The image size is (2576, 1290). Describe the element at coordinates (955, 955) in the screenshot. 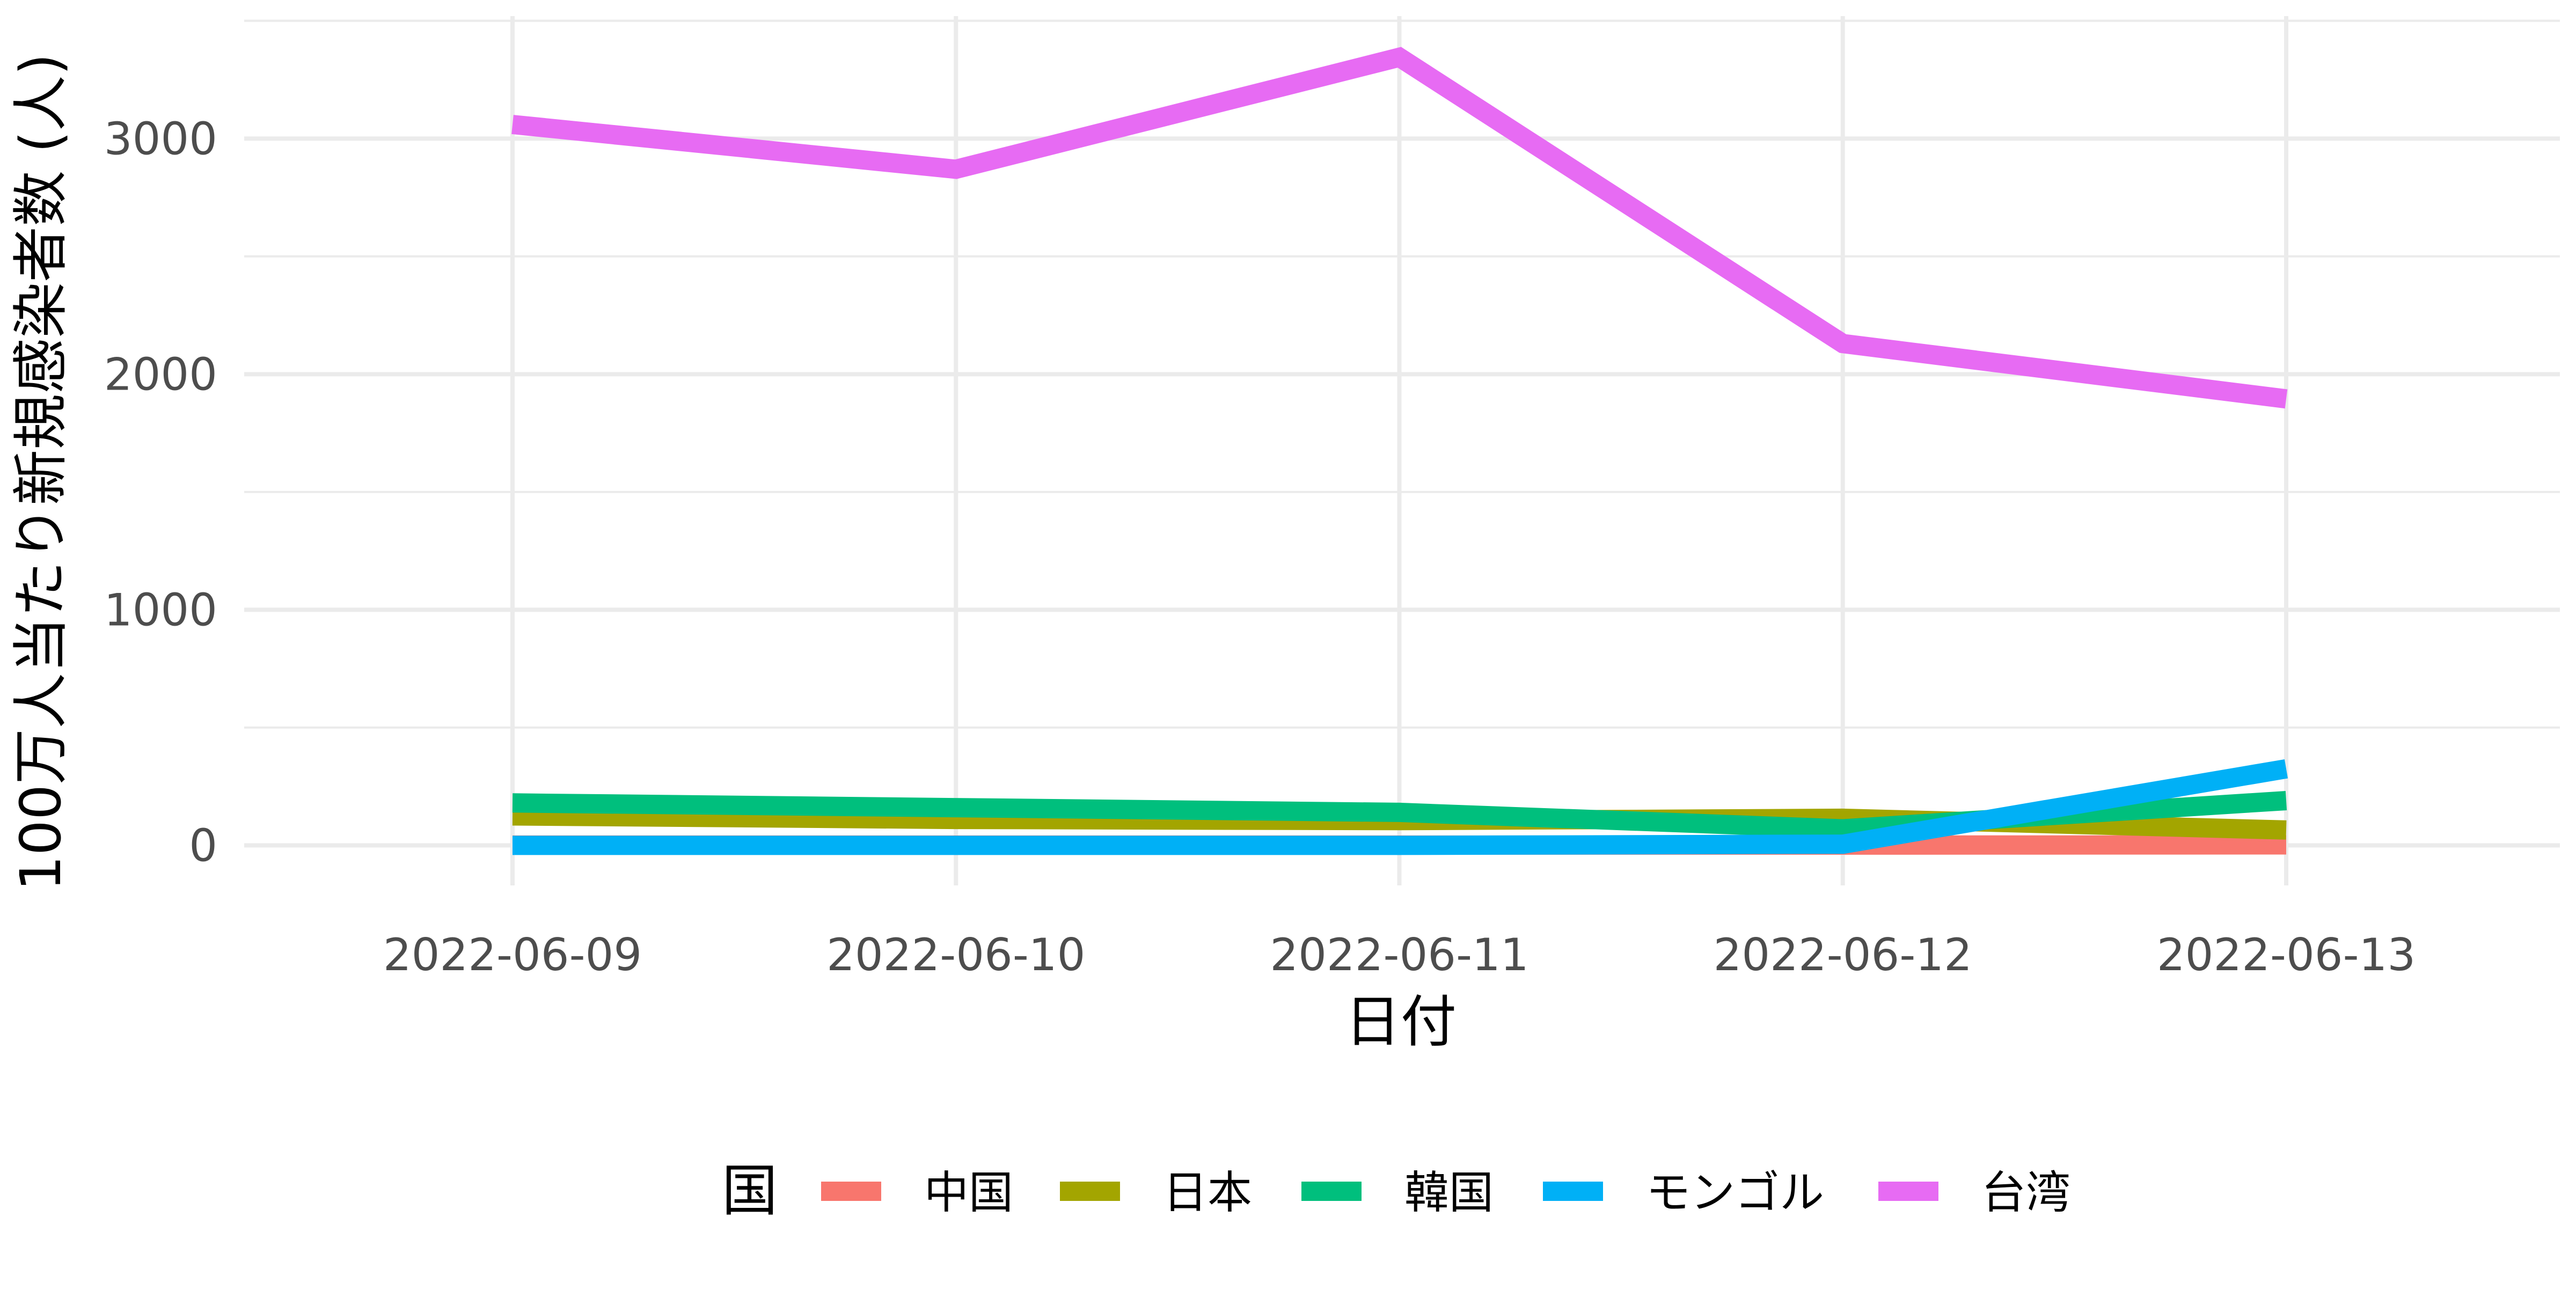

I see `x-tick-label: 2022-06-10` at that location.